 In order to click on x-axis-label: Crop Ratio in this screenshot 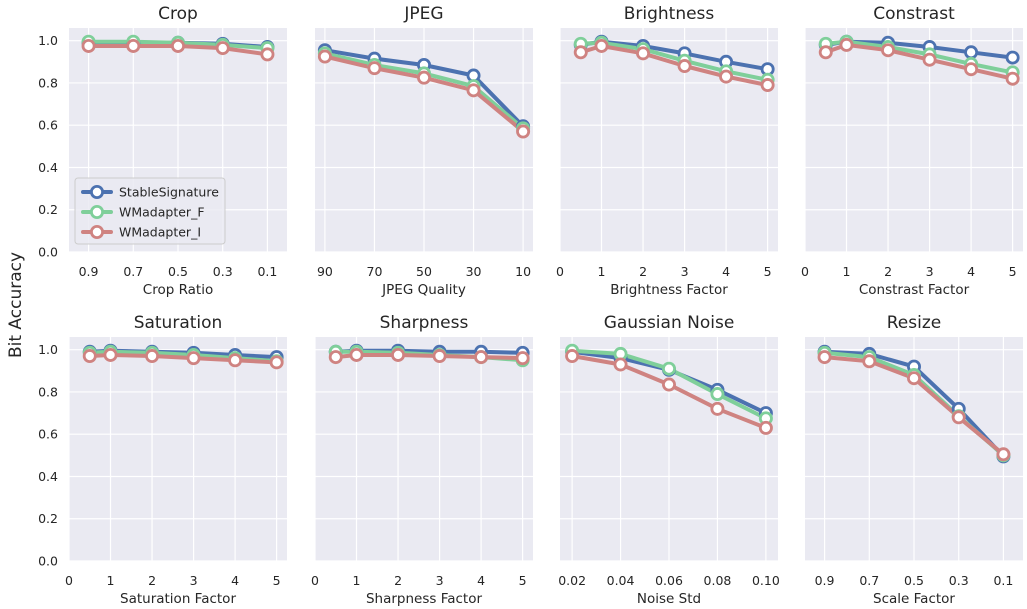, I will do `click(178, 290)`.